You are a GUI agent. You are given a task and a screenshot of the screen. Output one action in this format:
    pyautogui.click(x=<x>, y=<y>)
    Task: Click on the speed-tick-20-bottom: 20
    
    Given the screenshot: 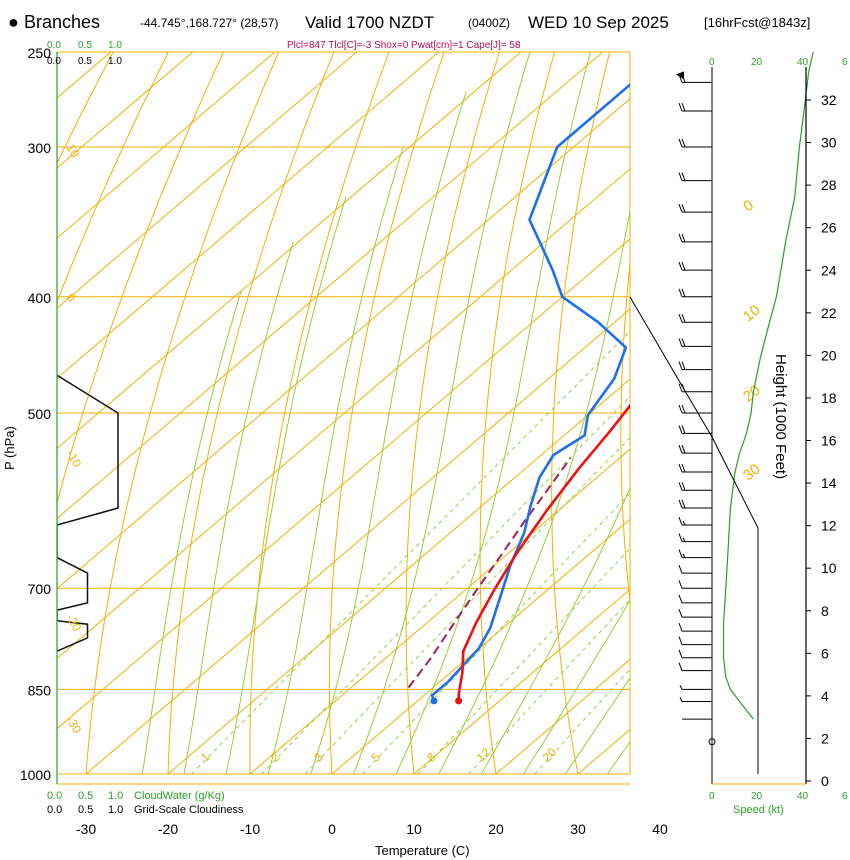 What is the action you would take?
    pyautogui.click(x=757, y=796)
    